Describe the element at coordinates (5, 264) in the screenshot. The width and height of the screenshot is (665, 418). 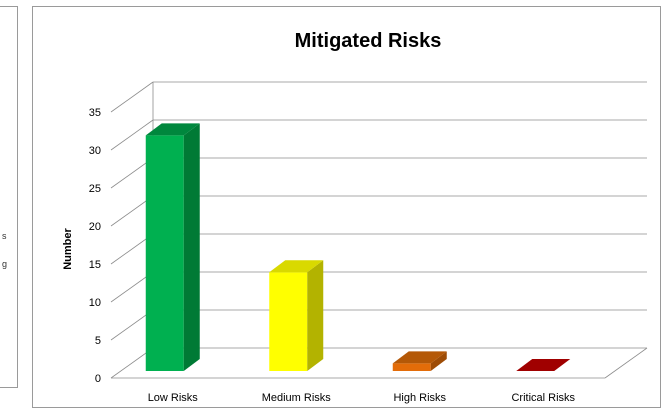
I see `truncated-text-fragment: g` at that location.